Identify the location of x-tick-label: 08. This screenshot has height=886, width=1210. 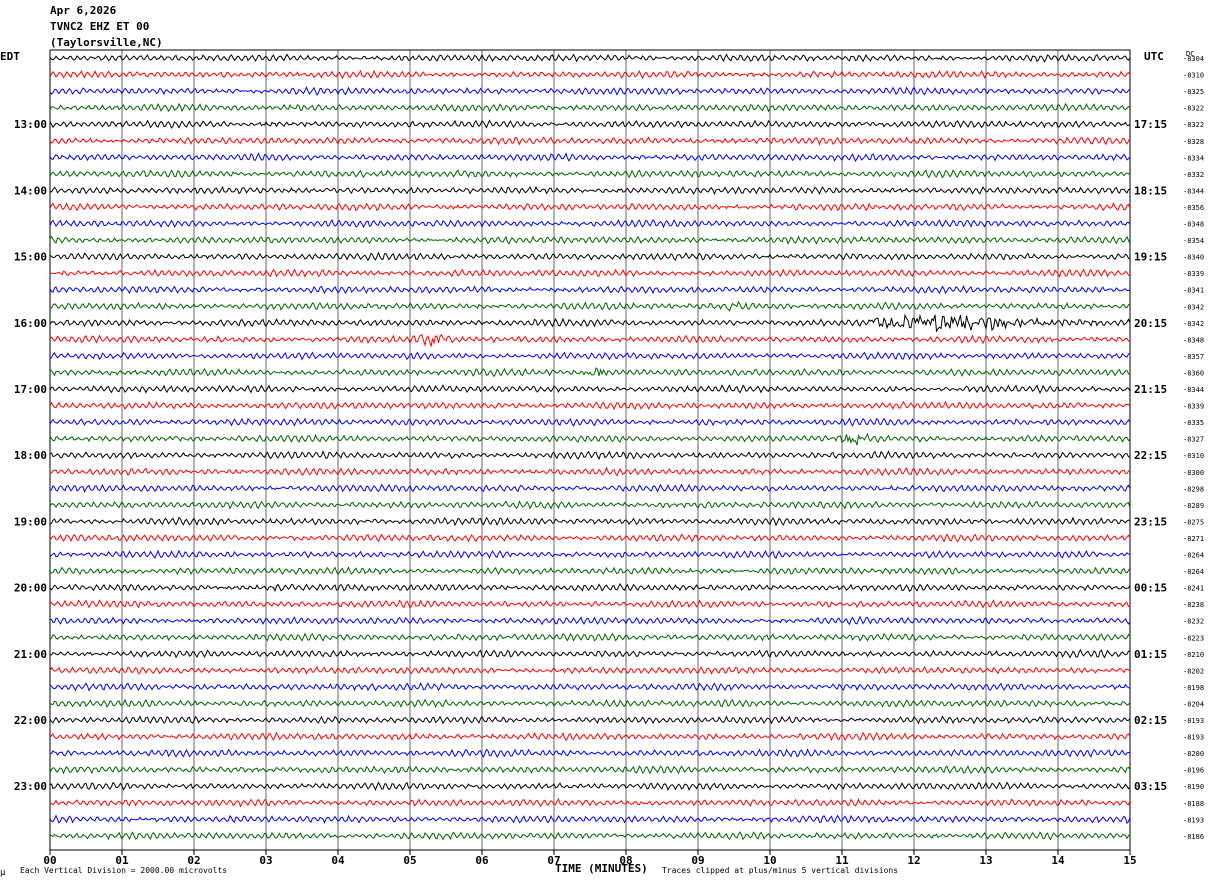
(625, 860).